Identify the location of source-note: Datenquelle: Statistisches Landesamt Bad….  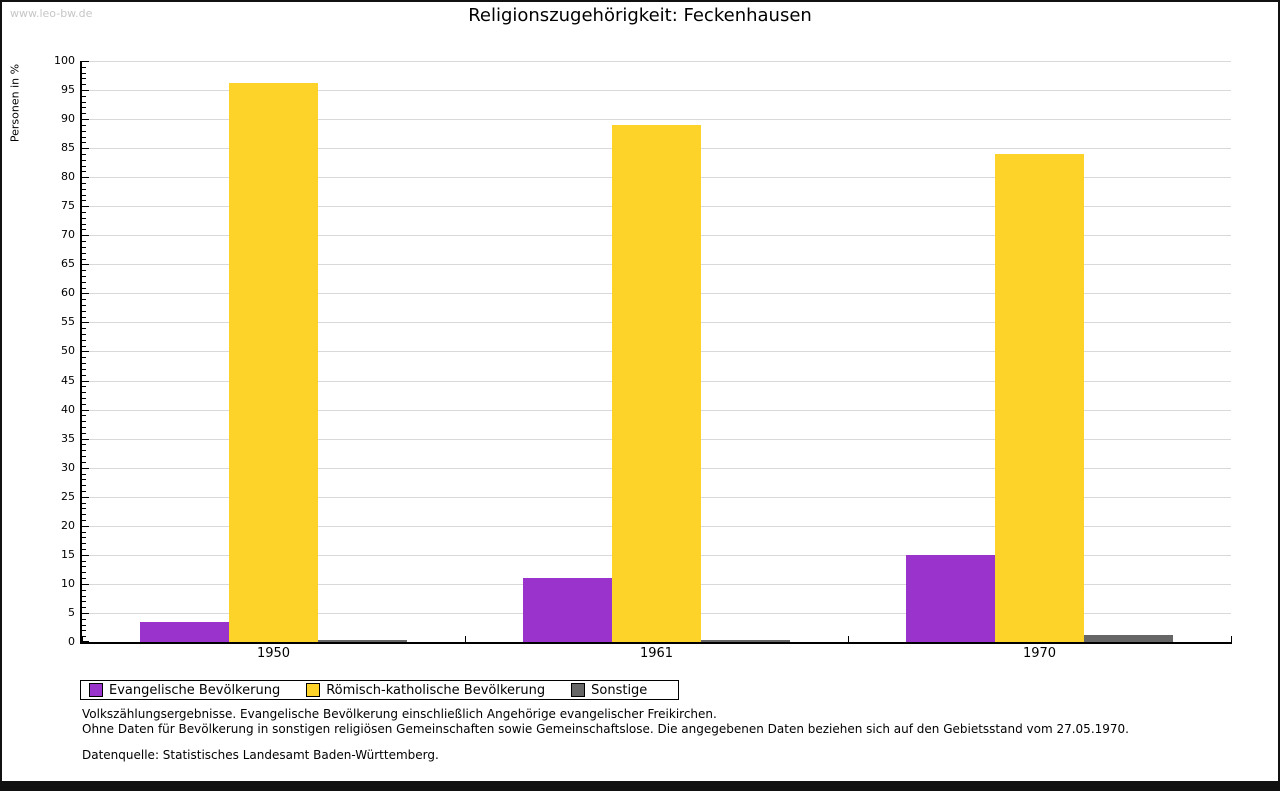
(260, 755).